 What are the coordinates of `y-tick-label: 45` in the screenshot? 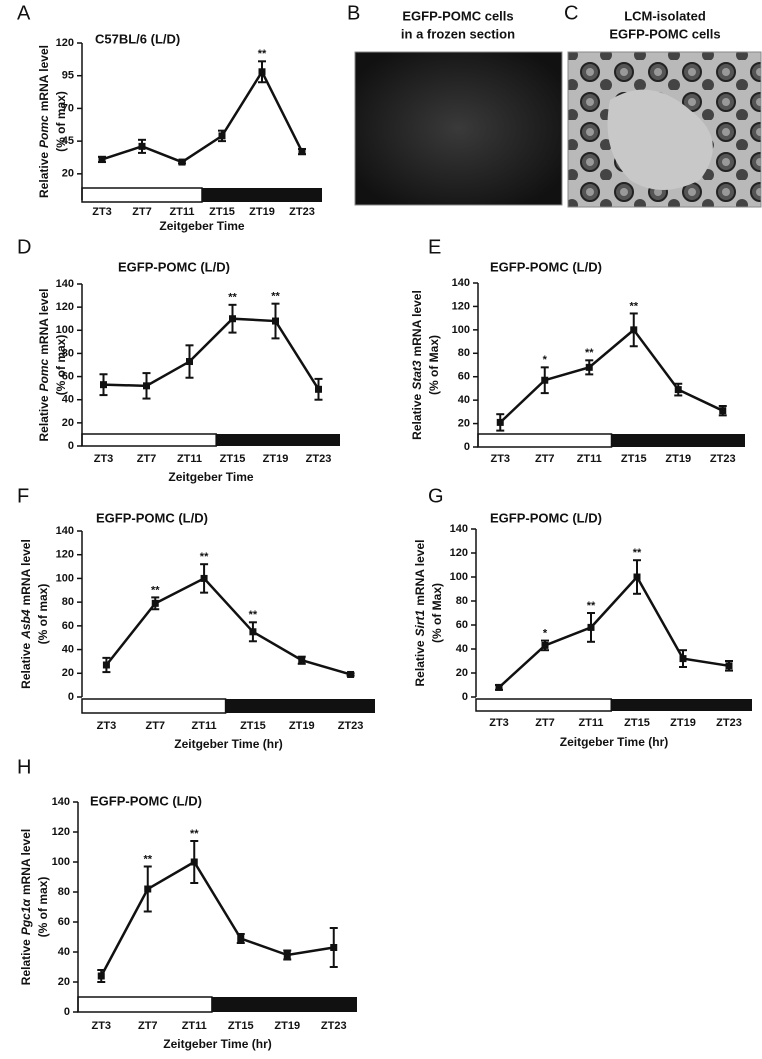 It's located at (68, 141).